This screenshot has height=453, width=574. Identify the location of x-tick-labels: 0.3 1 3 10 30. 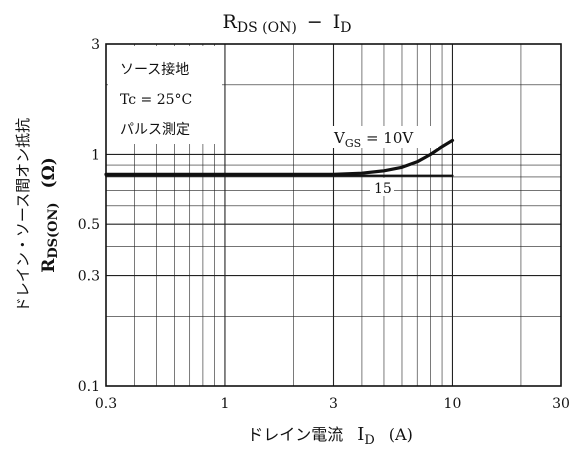
(332, 404).